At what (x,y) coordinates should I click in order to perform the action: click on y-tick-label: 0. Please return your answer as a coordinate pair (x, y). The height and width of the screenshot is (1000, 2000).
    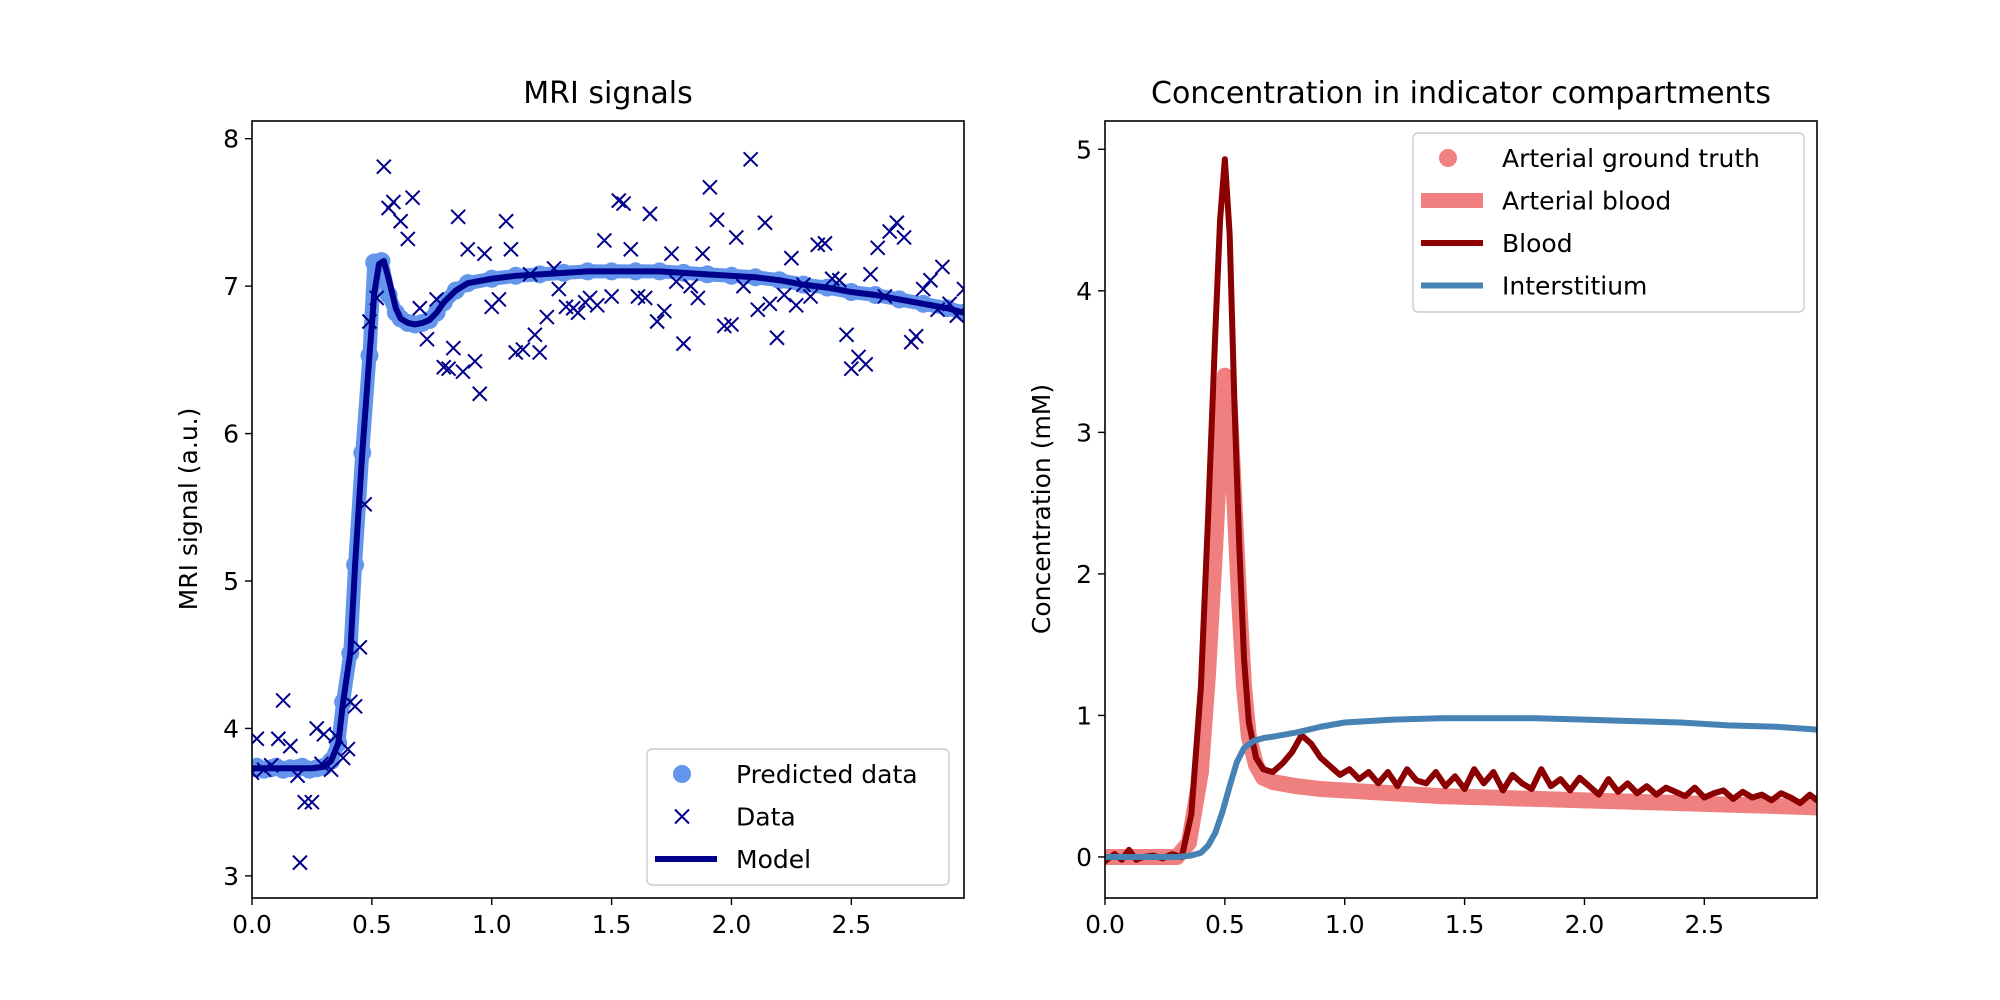
    Looking at the image, I should click on (1084, 857).